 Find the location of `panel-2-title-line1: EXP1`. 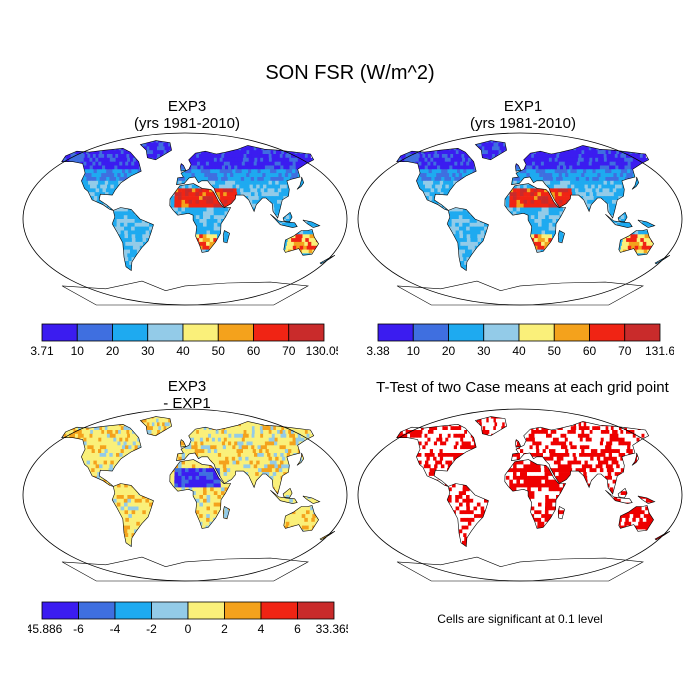

panel-2-title-line1: EXP1 is located at coordinates (523, 106).